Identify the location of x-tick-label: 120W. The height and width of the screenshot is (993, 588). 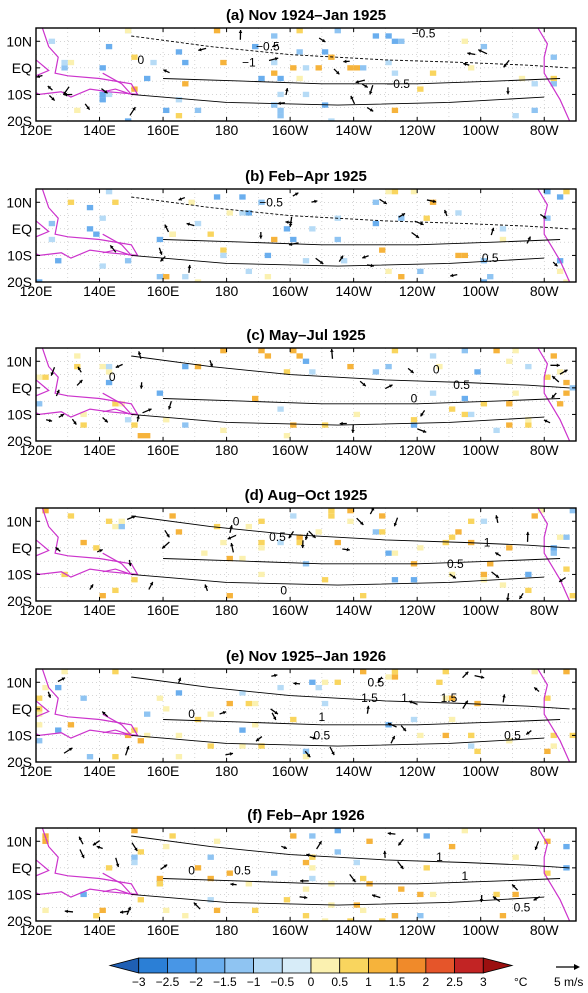
(417, 130).